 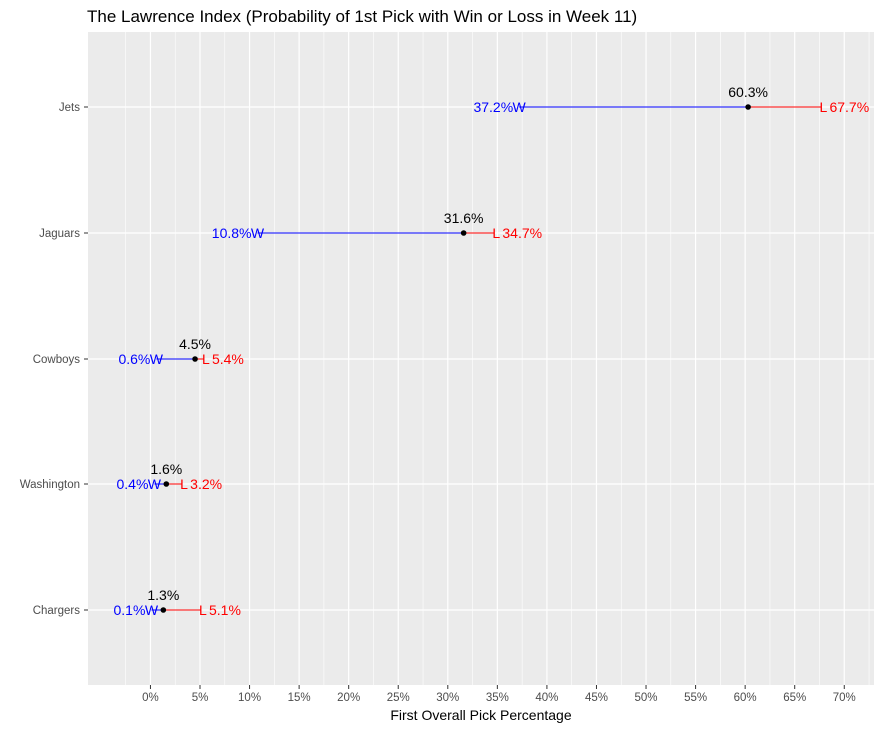 I want to click on x-tick-label: 25%, so click(x=398, y=698).